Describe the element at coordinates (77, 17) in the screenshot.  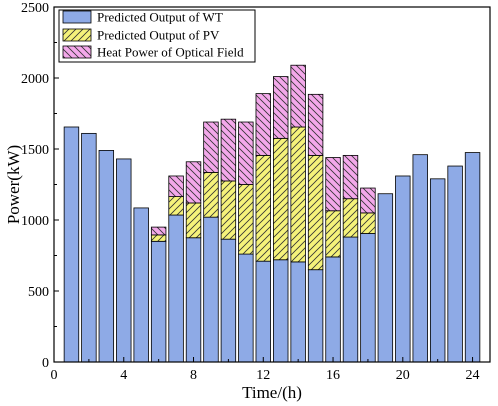
I see `legend-swatch-wt` at that location.